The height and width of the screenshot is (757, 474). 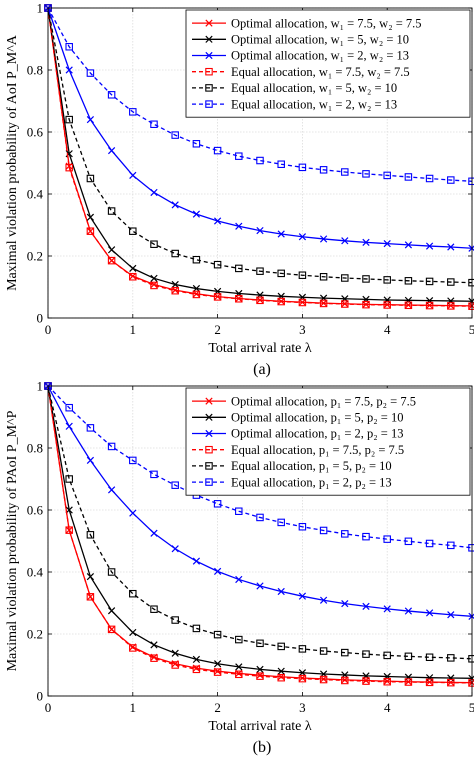 I want to click on panel-caption: (b), so click(x=262, y=747).